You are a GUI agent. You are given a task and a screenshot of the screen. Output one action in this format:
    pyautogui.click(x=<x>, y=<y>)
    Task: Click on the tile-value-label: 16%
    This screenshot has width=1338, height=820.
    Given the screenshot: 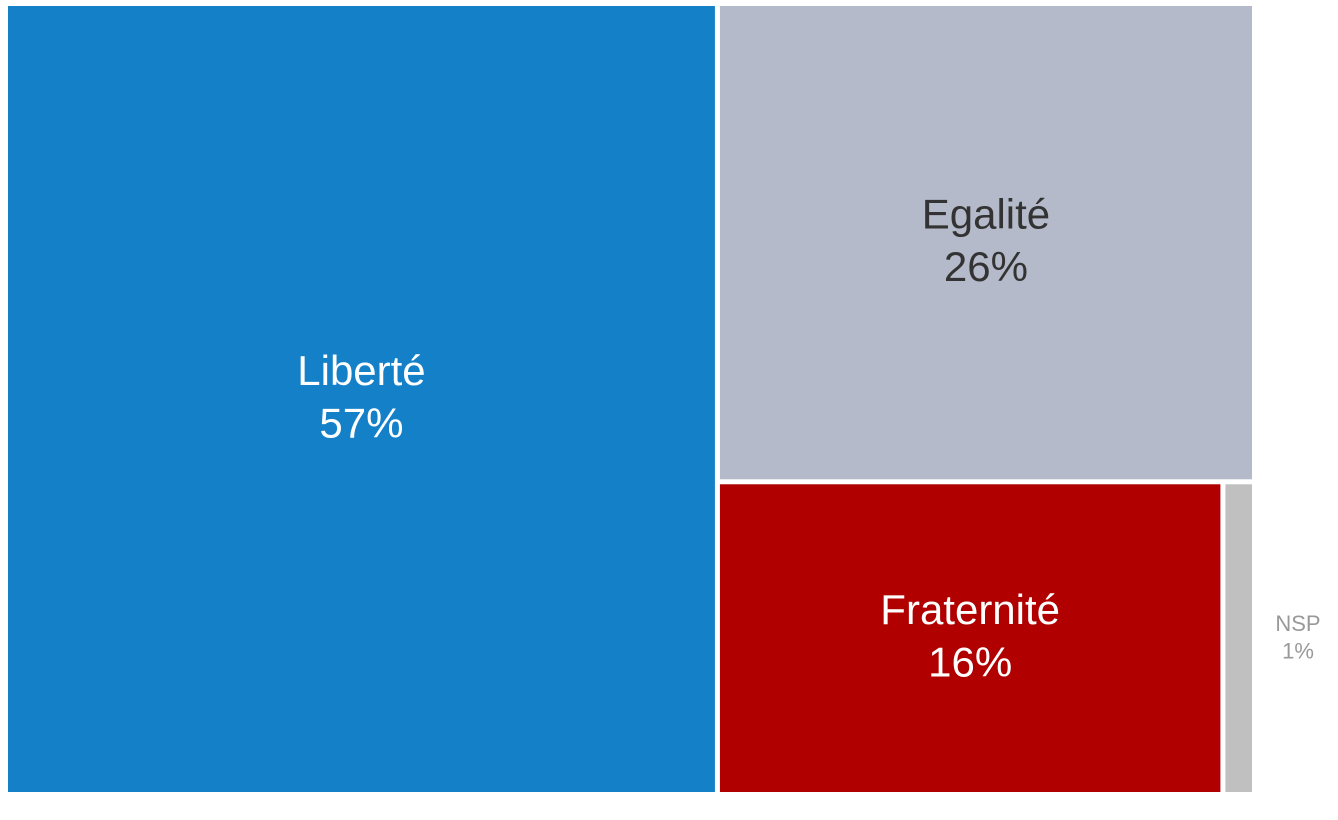 What is the action you would take?
    pyautogui.click(x=970, y=662)
    